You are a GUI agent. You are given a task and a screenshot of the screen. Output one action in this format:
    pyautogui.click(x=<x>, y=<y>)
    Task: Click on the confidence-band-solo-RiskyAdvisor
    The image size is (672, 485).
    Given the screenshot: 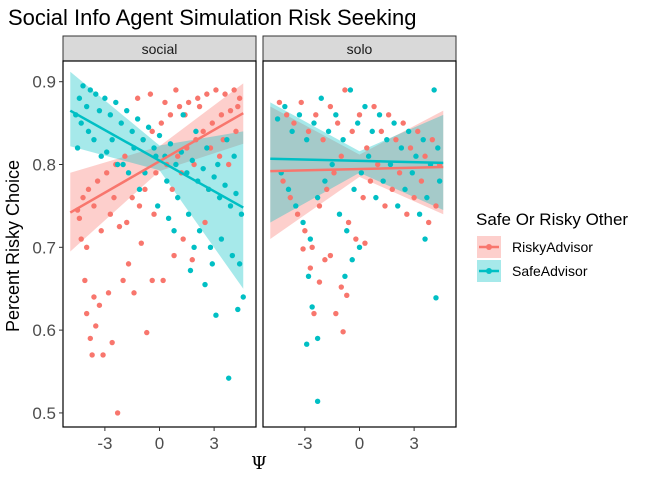 What is the action you would take?
    pyautogui.click(x=357, y=173)
    